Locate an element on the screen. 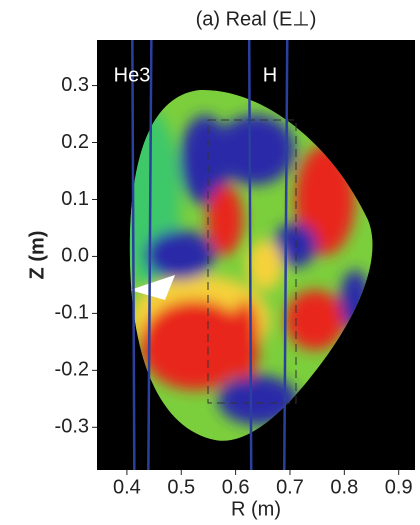  annotation: He3 is located at coordinates (132, 75).